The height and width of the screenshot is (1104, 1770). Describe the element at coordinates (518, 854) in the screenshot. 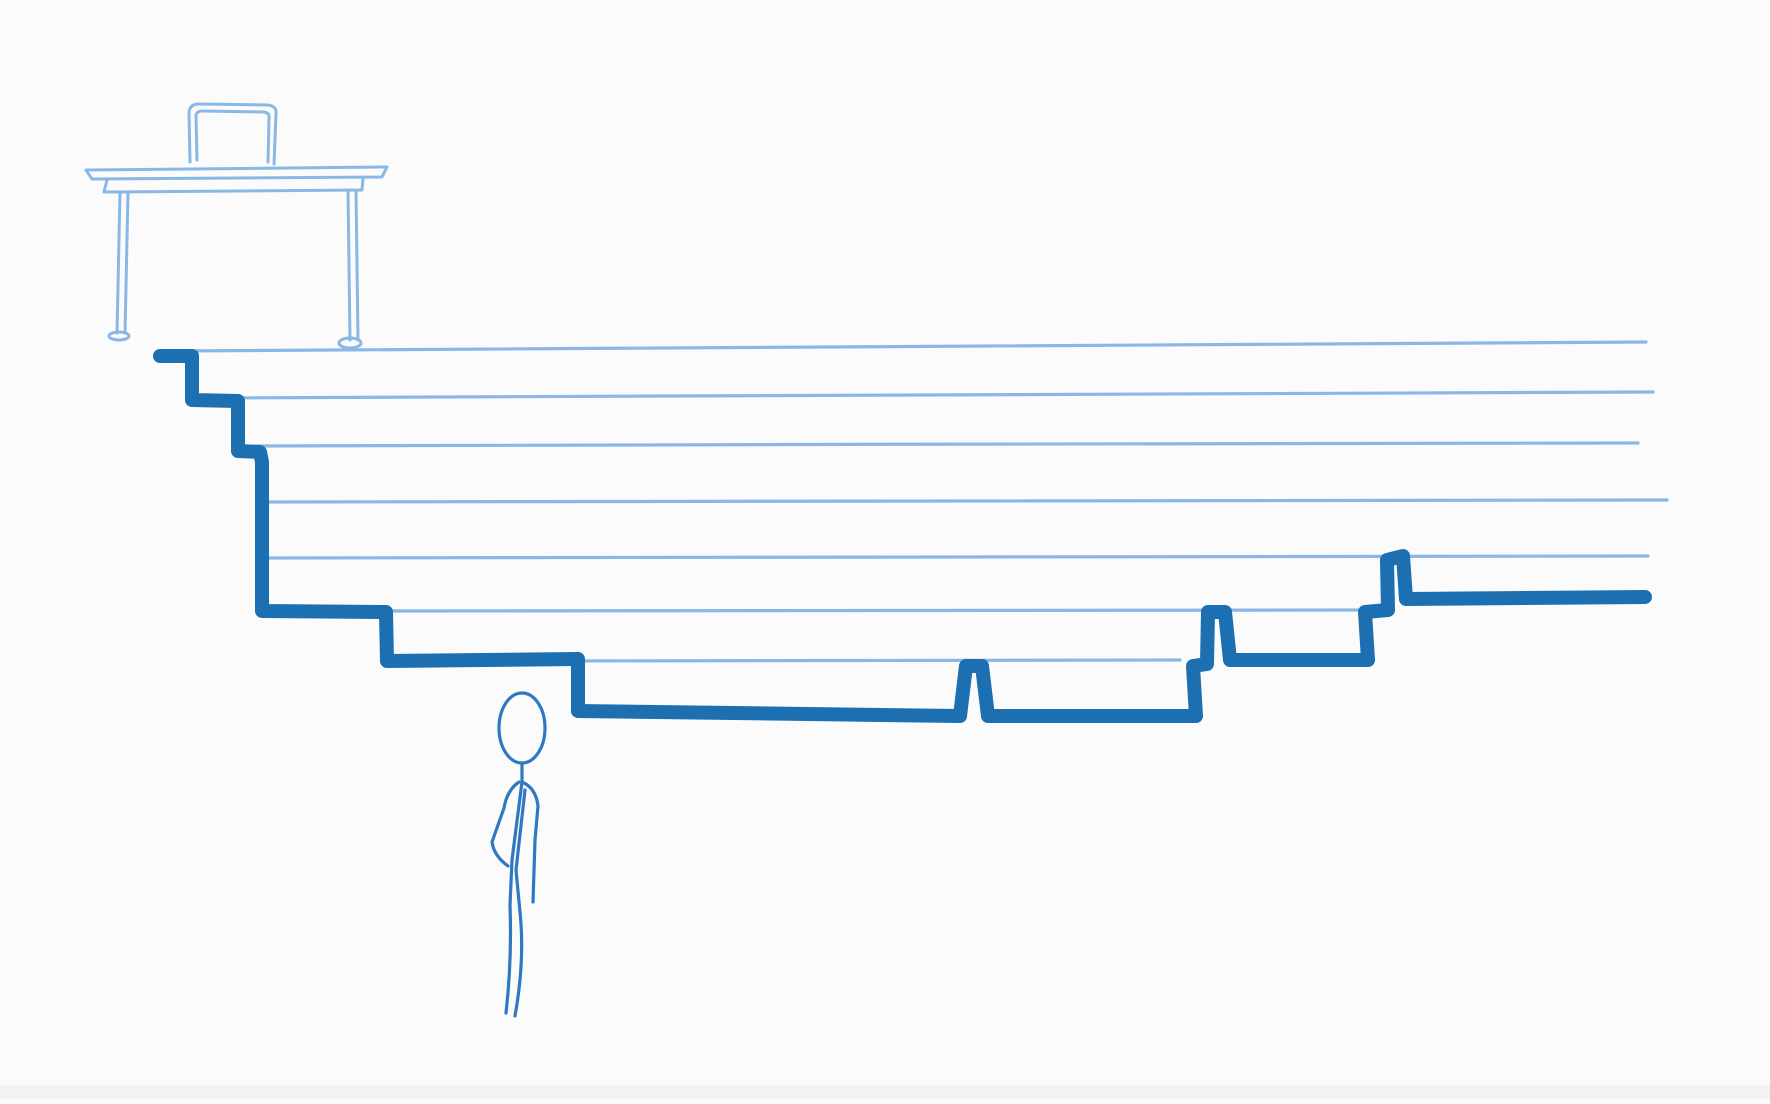

I see `stick-figure-icon` at that location.